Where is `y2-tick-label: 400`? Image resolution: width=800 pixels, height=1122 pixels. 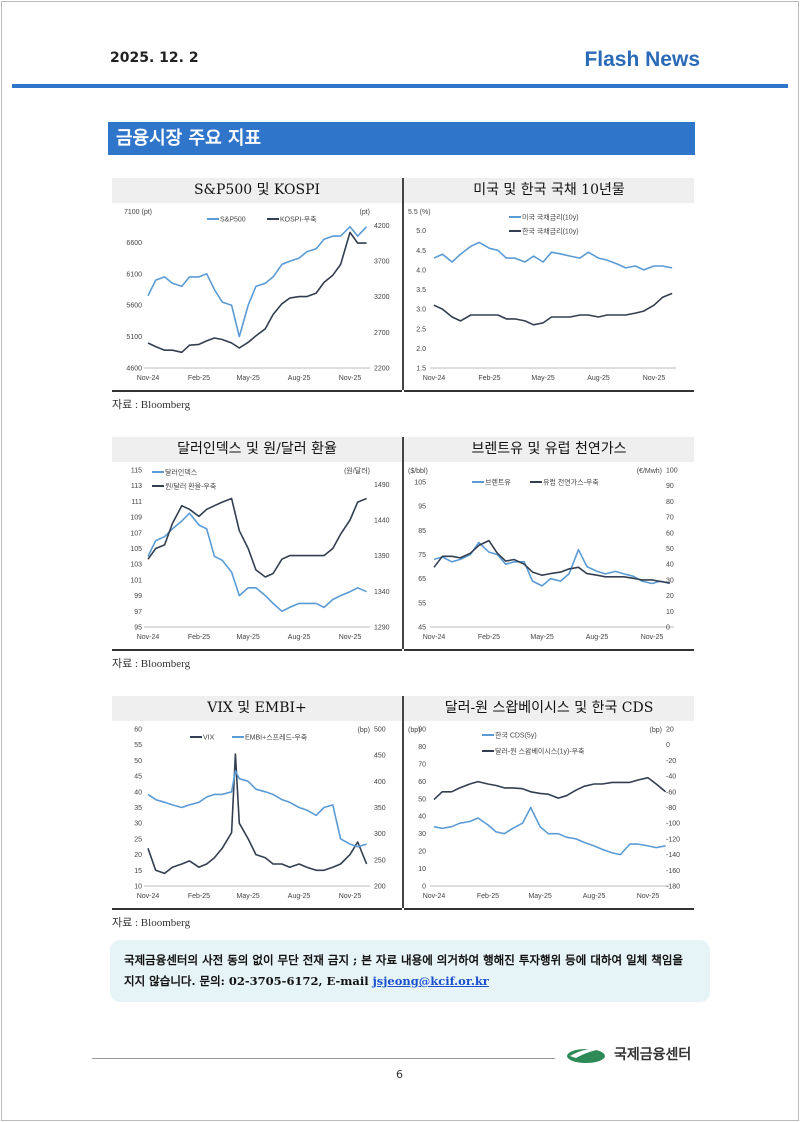
y2-tick-label: 400 is located at coordinates (380, 782).